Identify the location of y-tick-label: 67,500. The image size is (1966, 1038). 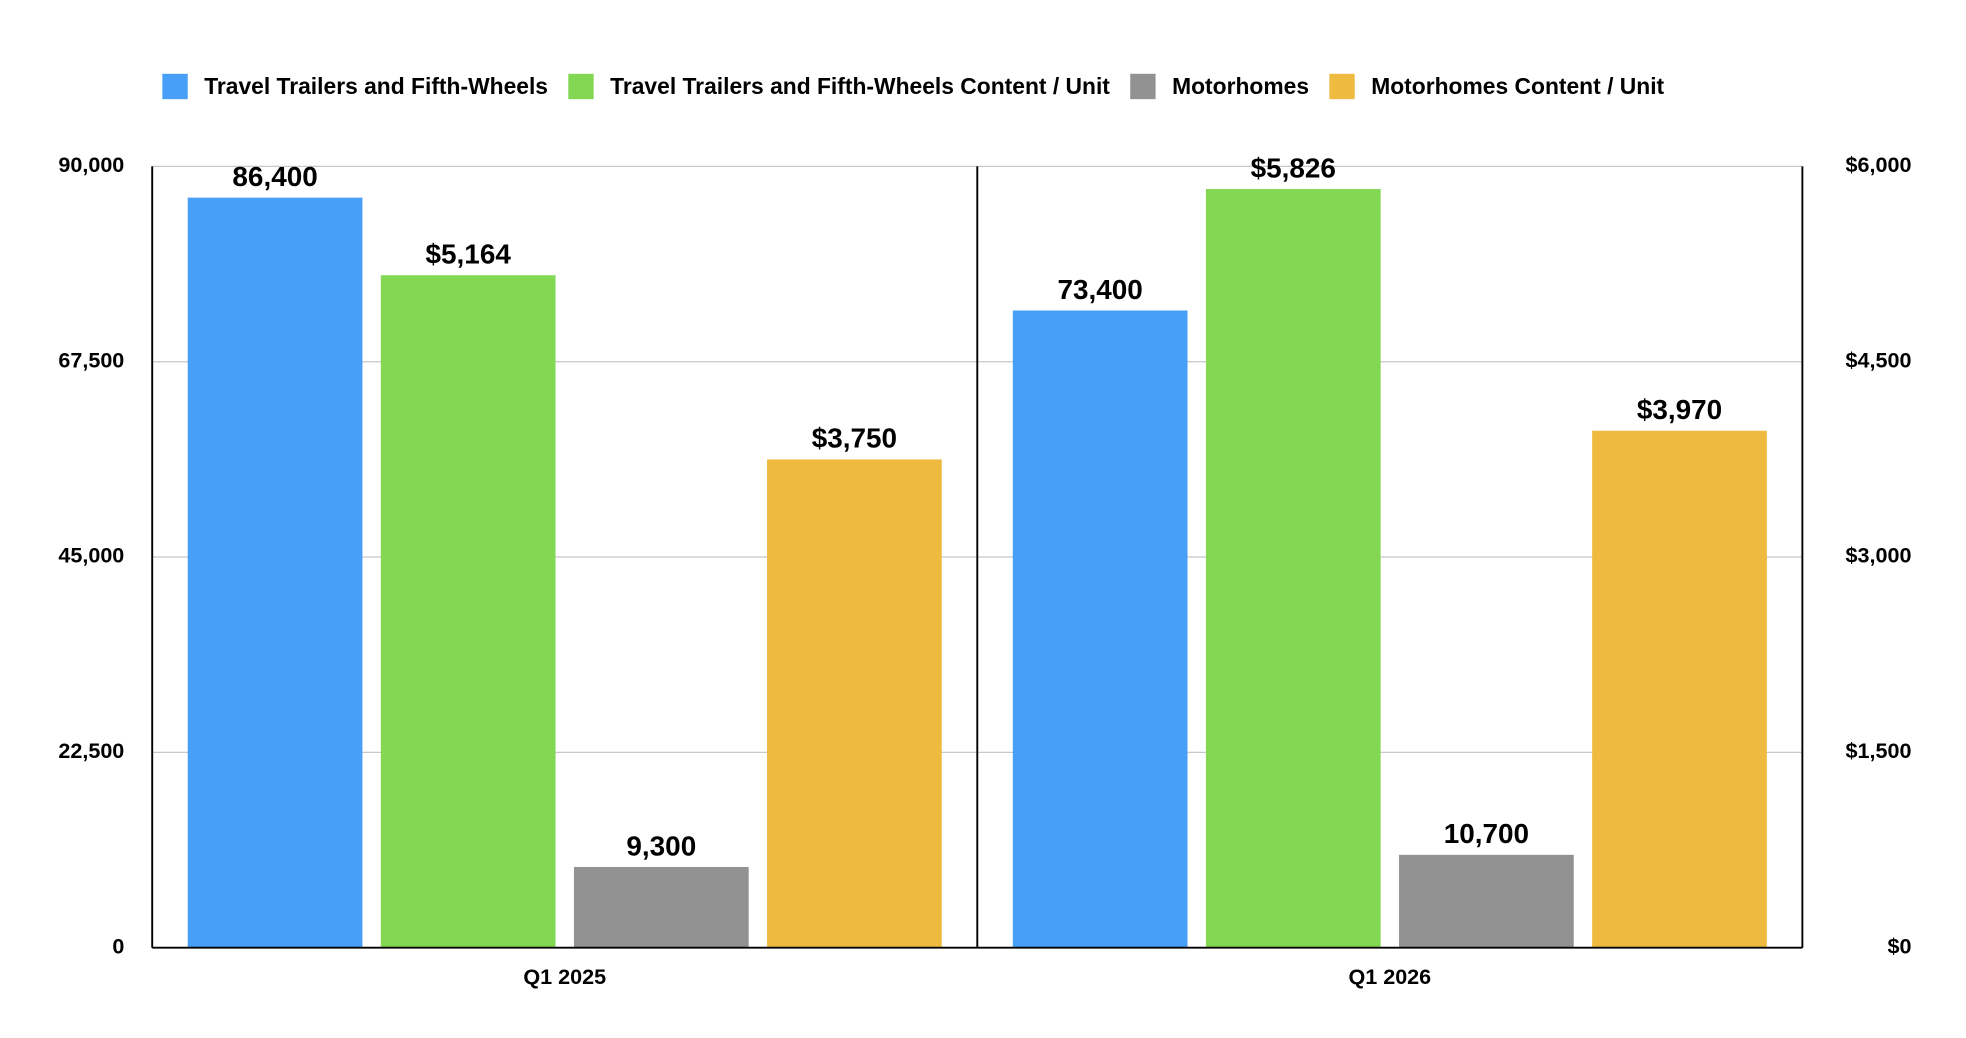
(91, 359).